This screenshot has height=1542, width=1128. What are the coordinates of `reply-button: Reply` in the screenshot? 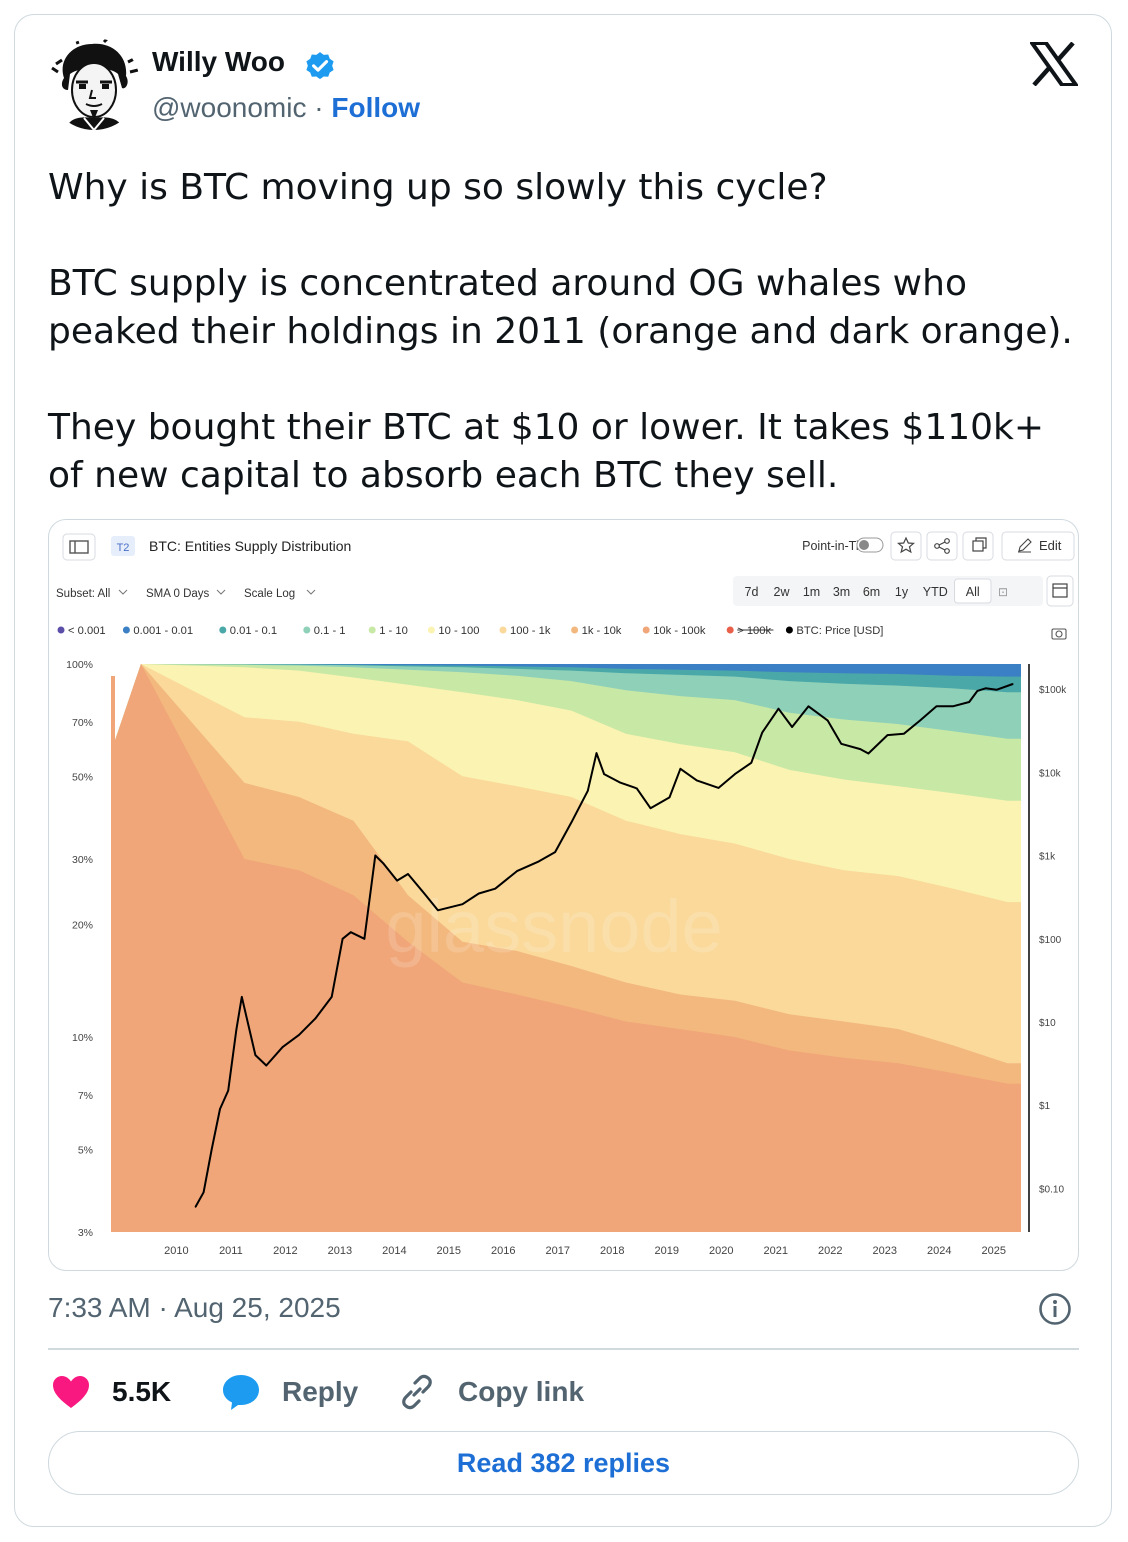 It's located at (290, 1392).